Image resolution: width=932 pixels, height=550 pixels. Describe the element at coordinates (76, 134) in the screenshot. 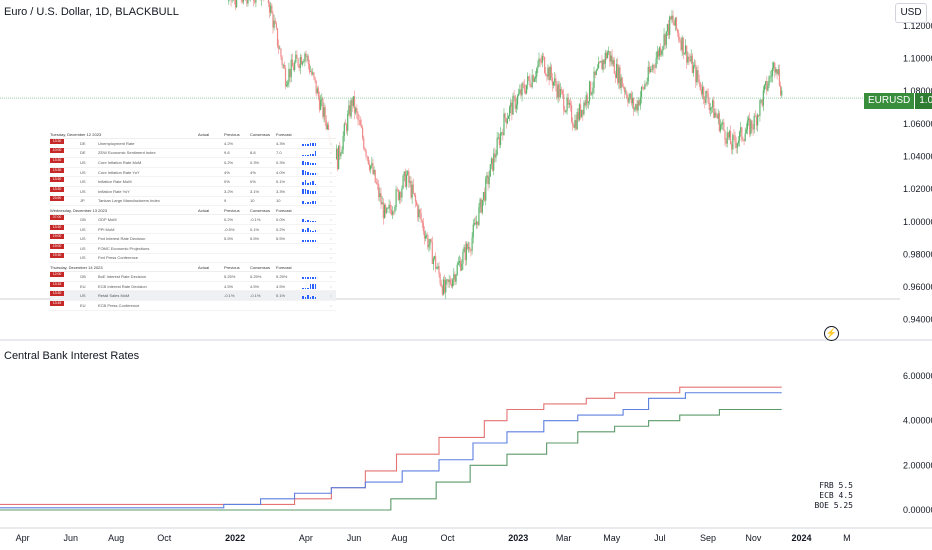

I see `calendar-day-date: Tuesday, December 12 2023` at that location.